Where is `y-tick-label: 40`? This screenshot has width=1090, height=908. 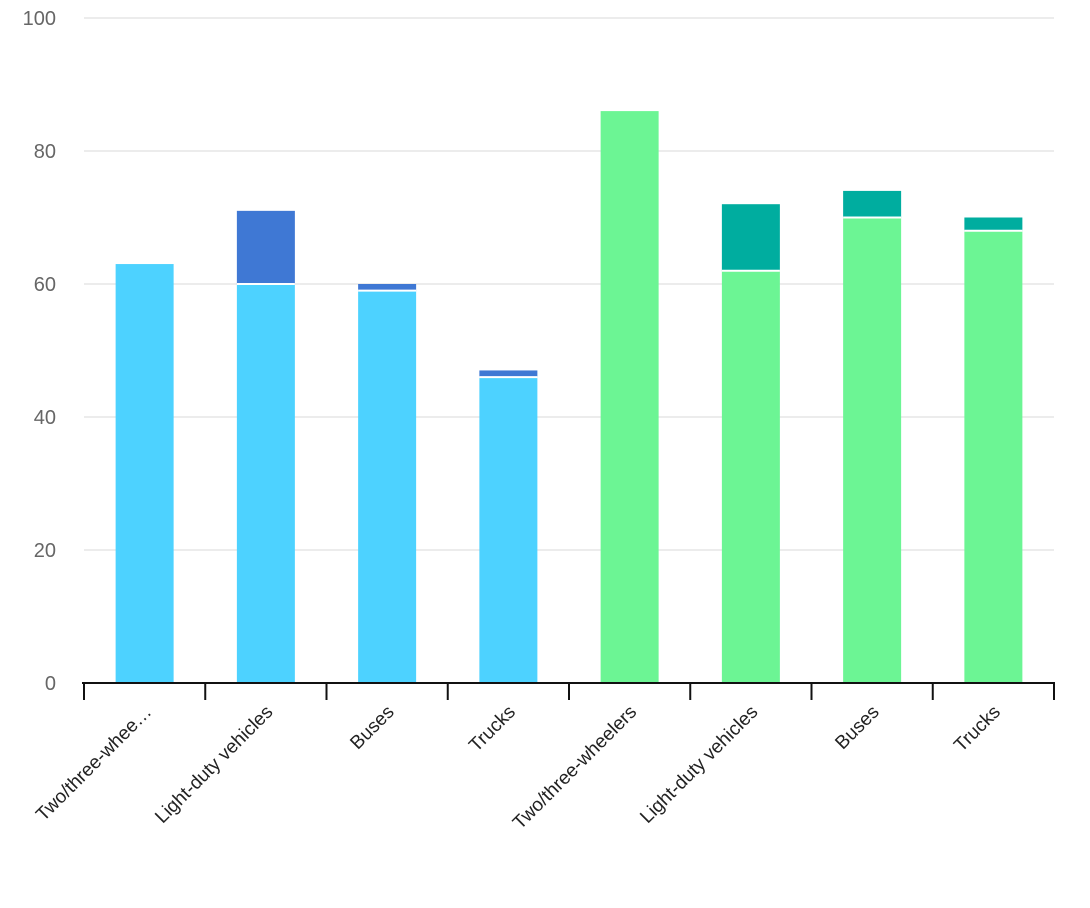 y-tick-label: 40 is located at coordinates (45, 418).